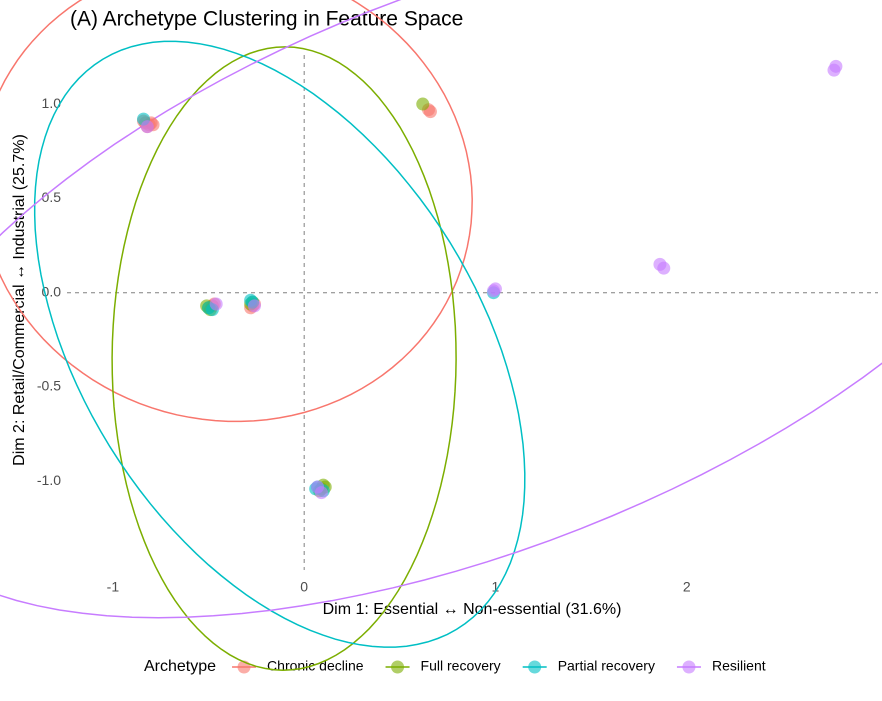 The image size is (882, 701). I want to click on x-tick-label: 2, so click(687, 587).